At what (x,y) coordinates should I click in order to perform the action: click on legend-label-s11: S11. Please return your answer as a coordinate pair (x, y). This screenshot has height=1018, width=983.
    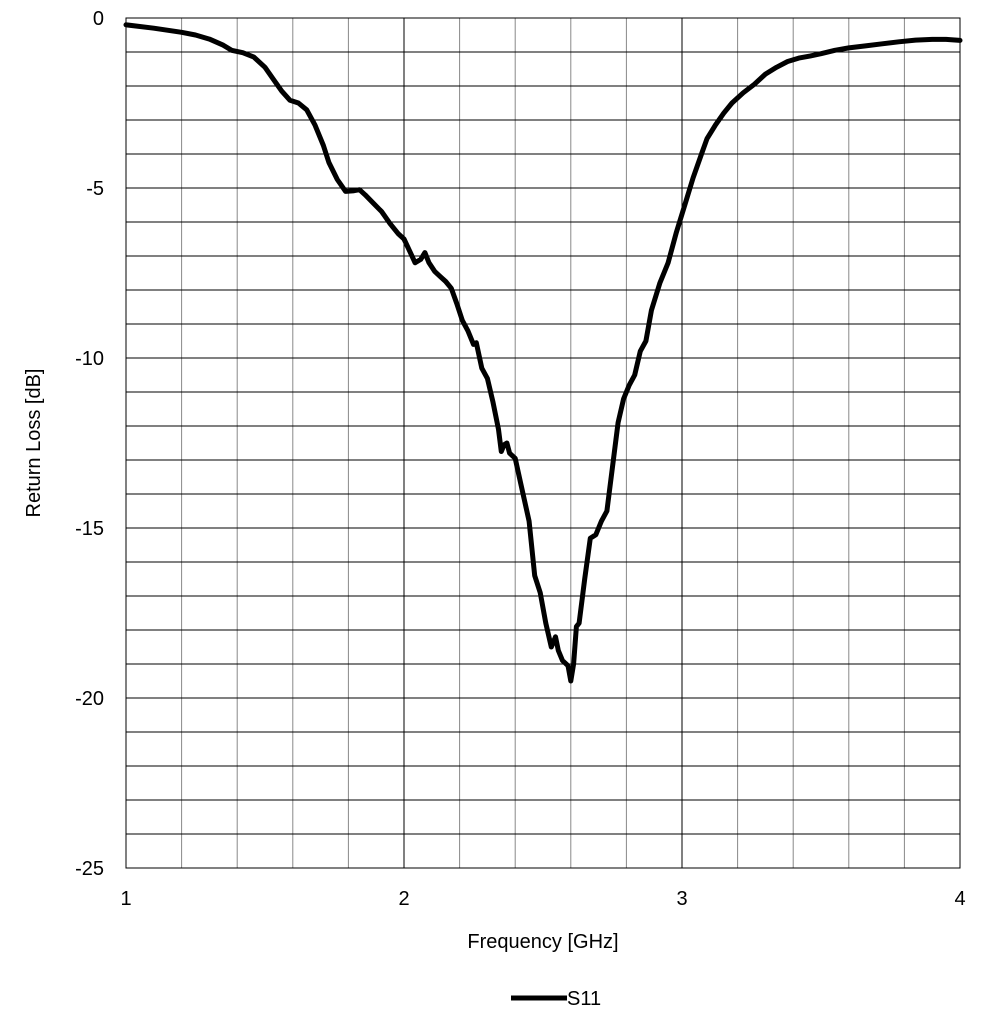
    Looking at the image, I should click on (584, 999).